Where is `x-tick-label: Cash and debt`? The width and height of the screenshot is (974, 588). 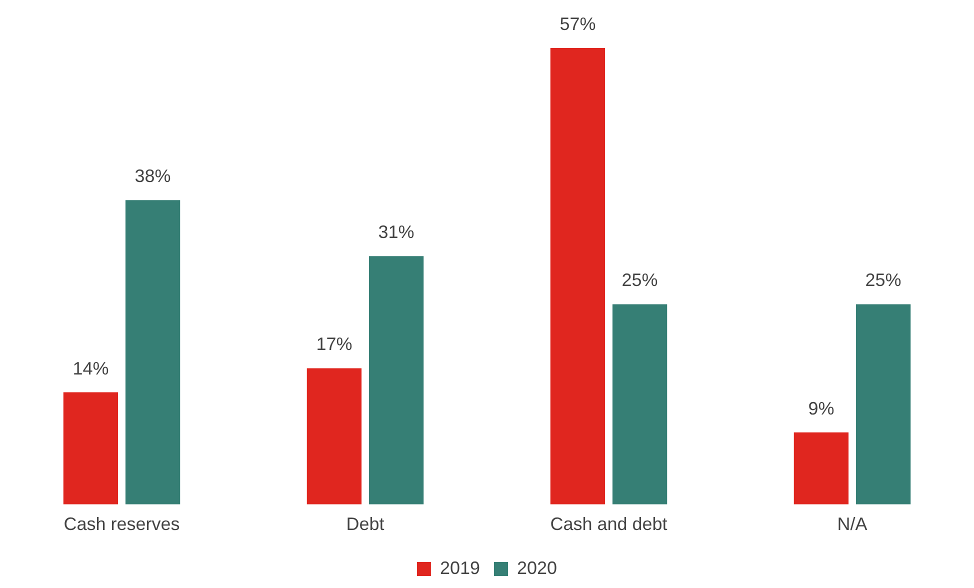
x-tick-label: Cash and debt is located at coordinates (609, 524).